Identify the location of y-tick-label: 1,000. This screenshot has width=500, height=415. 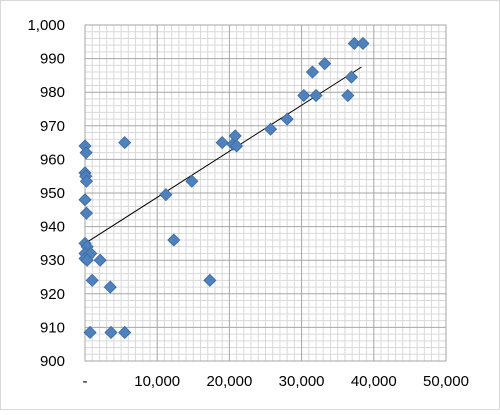
(46, 25).